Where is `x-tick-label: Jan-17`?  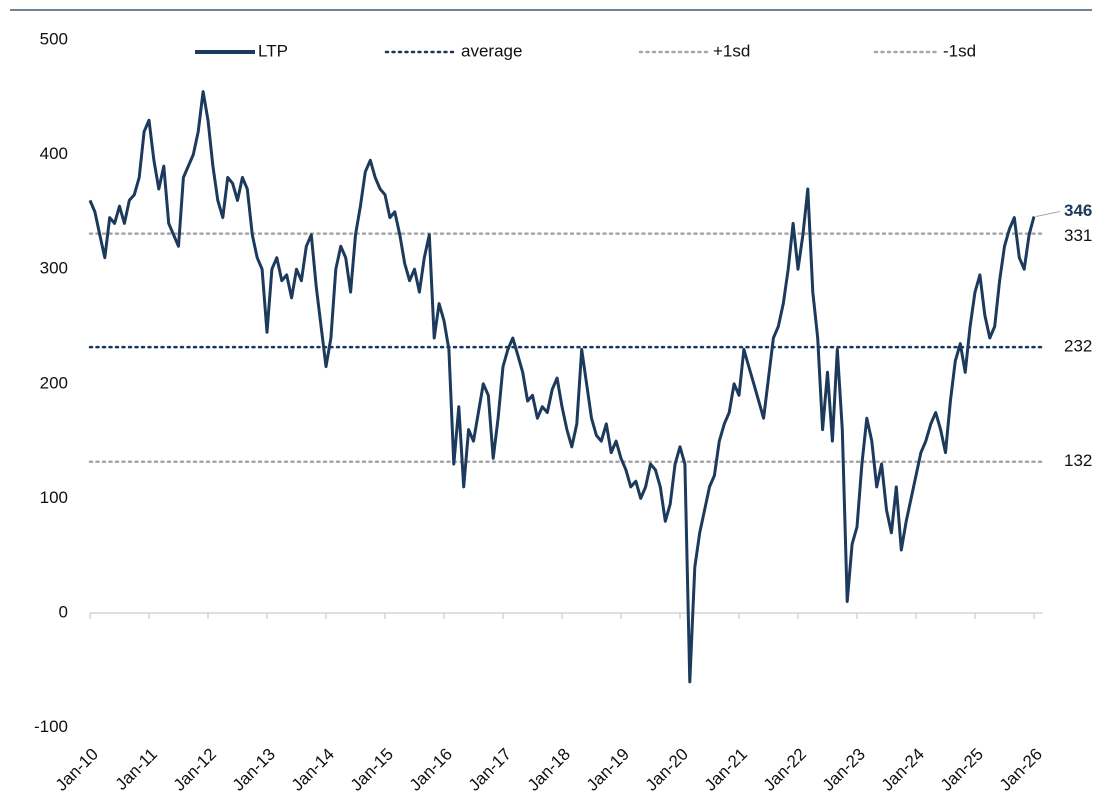 x-tick-label: Jan-17 is located at coordinates (490, 770).